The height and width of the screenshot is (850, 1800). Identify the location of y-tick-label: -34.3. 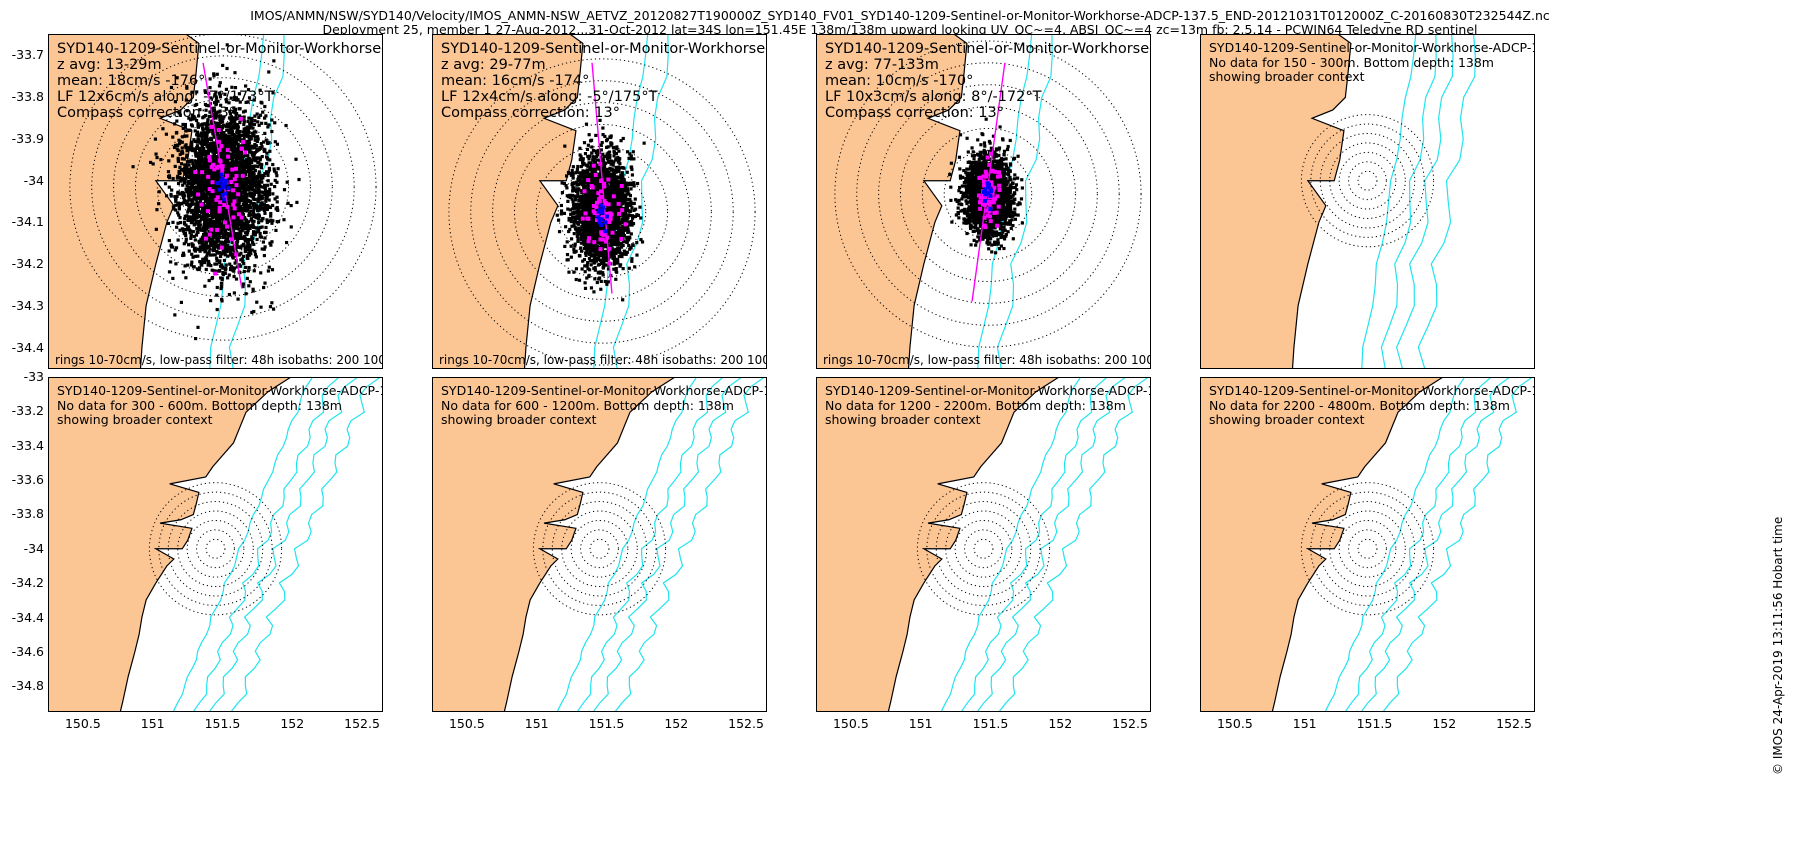
(27, 306).